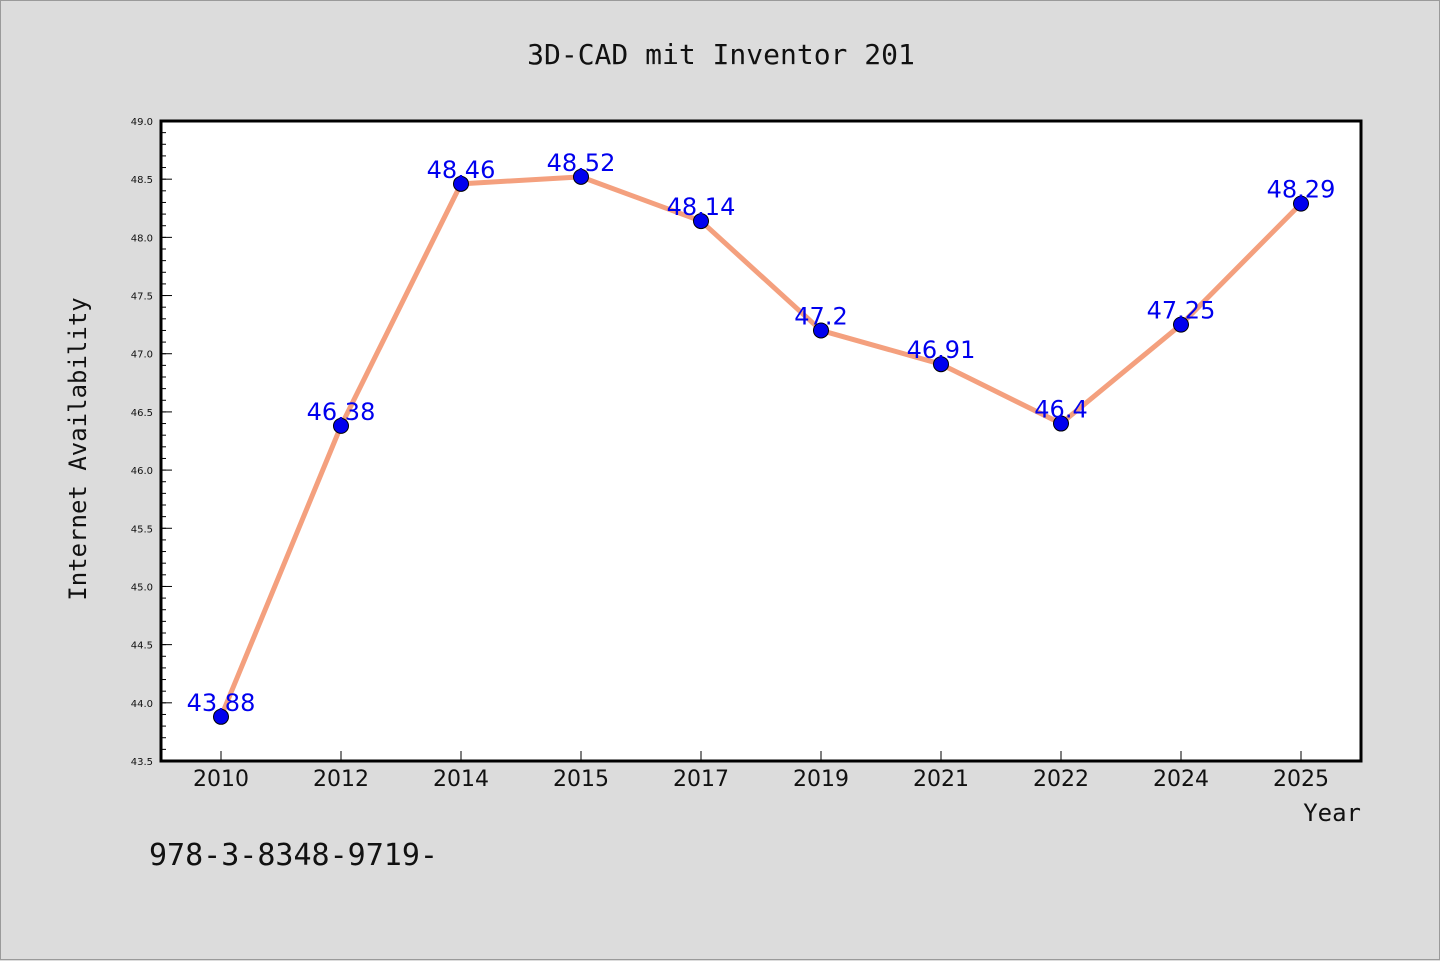  Describe the element at coordinates (142, 355) in the screenshot. I see `y-tick-label: 47.0` at that location.